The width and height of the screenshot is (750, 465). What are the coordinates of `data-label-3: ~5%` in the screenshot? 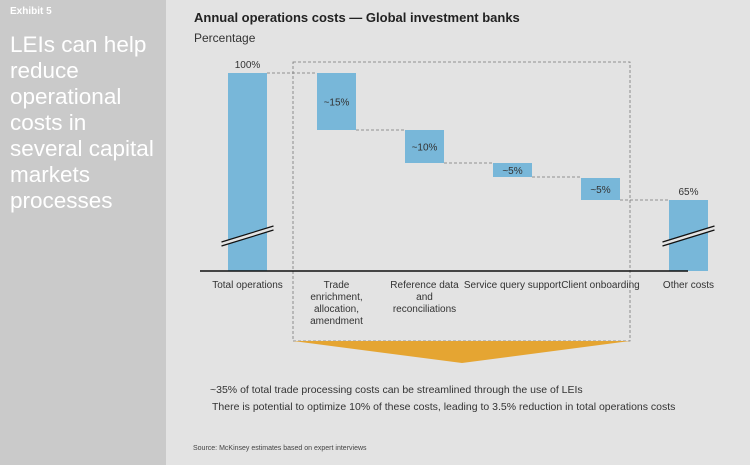 It's located at (512, 171).